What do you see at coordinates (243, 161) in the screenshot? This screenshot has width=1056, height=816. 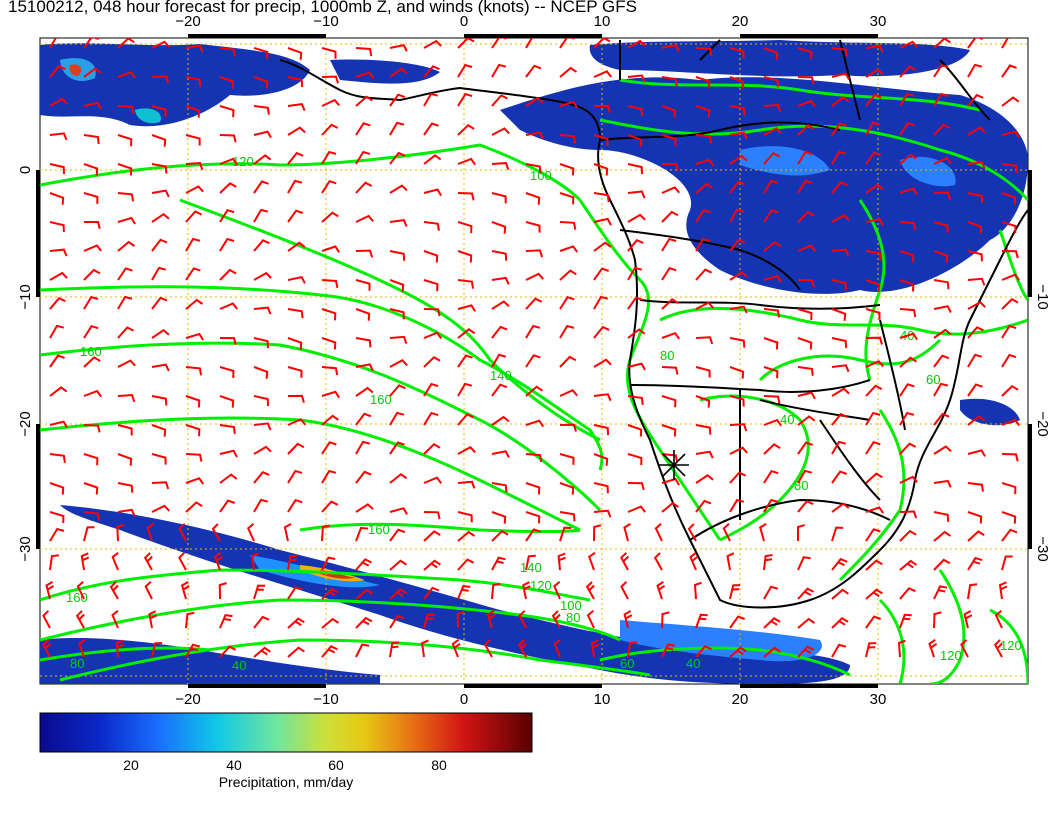 I see `contour-label: 120` at bounding box center [243, 161].